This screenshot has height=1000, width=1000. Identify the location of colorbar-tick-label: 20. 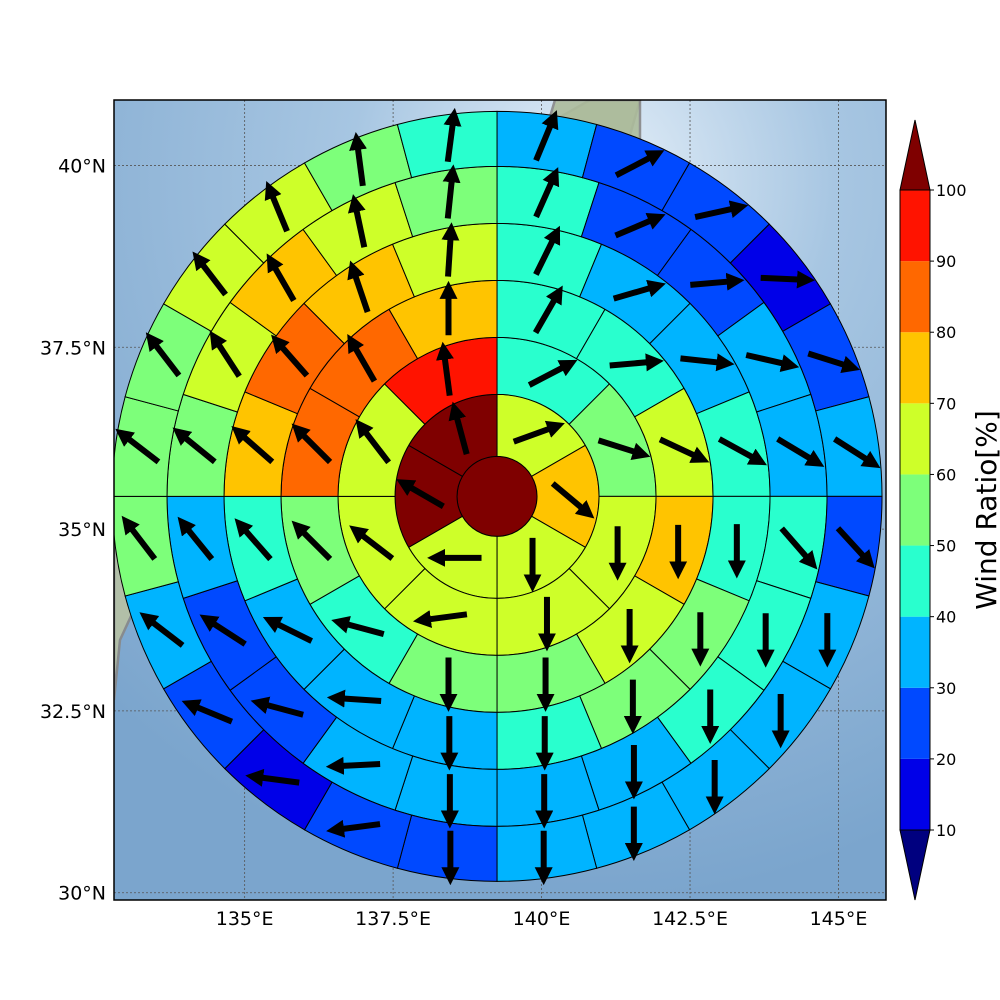
(946, 759).